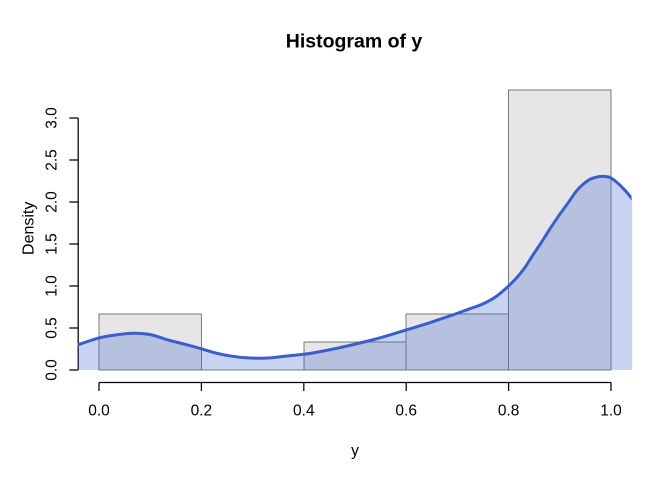  Describe the element at coordinates (28, 228) in the screenshot. I see `svg-text: Density` at that location.